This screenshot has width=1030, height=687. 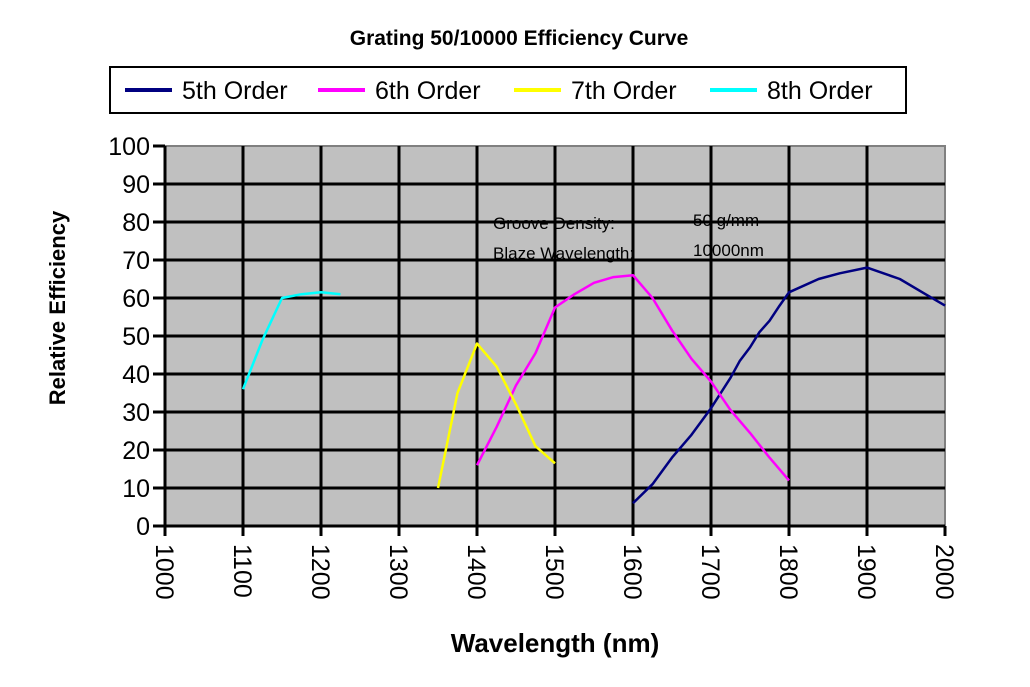 I want to click on x-axis-title: Wavelength (nm), so click(x=555, y=643).